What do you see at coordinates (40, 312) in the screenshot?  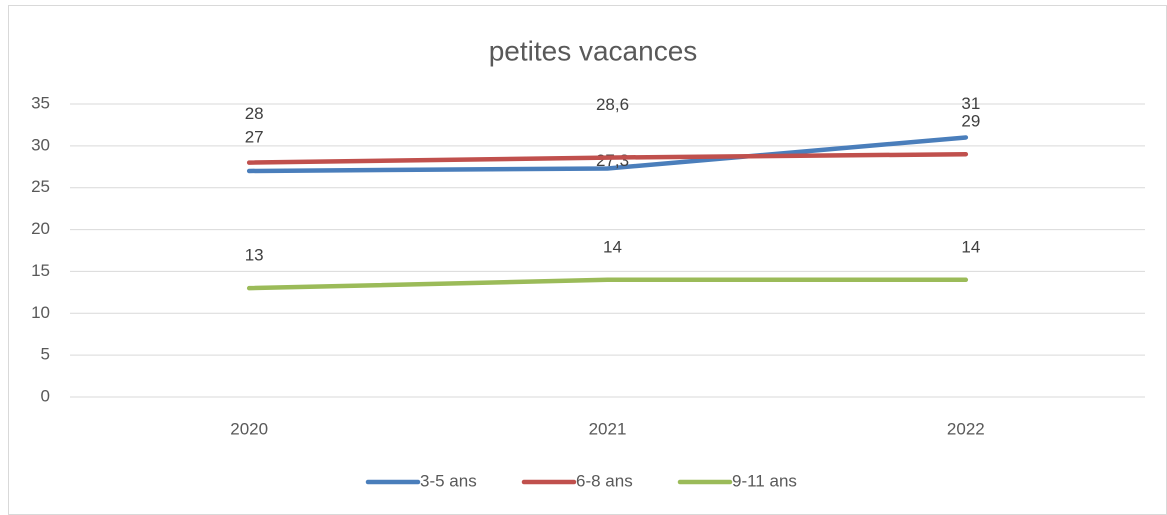 I see `y-tick-label: 10` at bounding box center [40, 312].